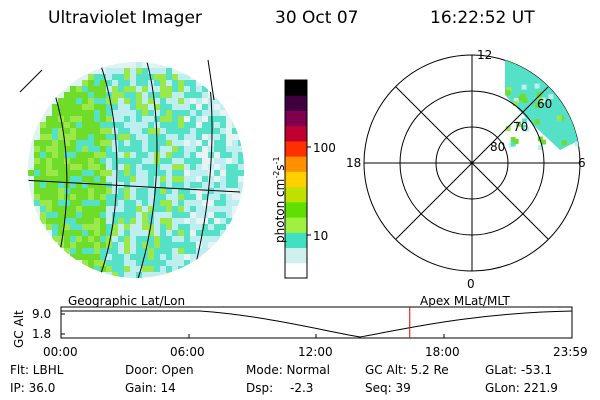 The width and height of the screenshot is (600, 400). Describe the element at coordinates (42, 314) in the screenshot. I see `orbit-ytick-label: 9.0` at that location.